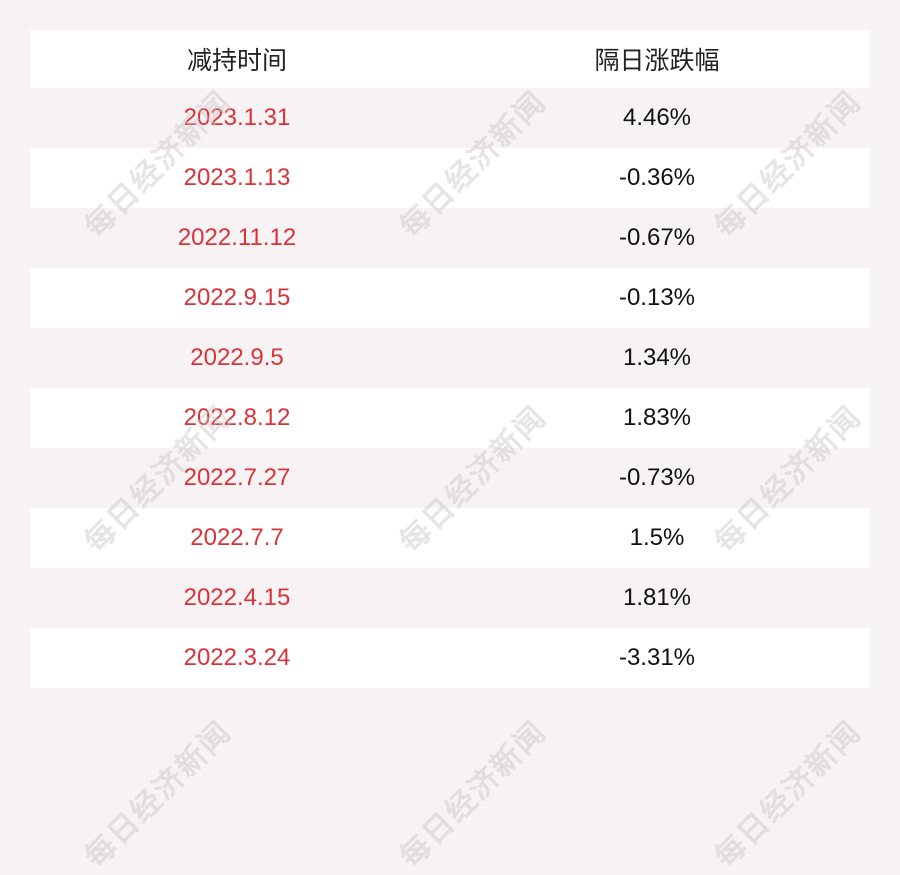  Describe the element at coordinates (657, 297) in the screenshot. I see `change-cell: -0.13%` at that location.